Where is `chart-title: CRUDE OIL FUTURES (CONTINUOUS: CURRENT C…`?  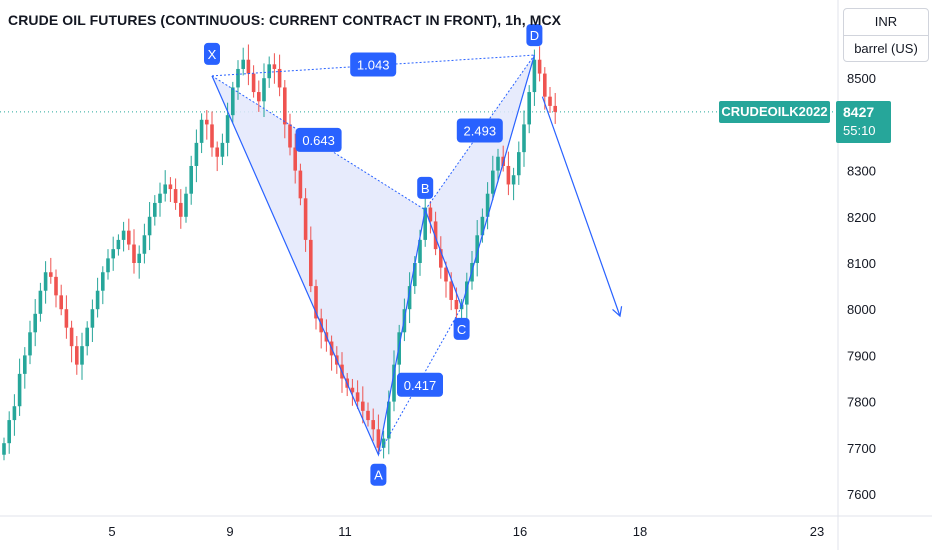 chart-title: CRUDE OIL FUTURES (CONTINUOUS: CURRENT C… is located at coordinates (285, 20).